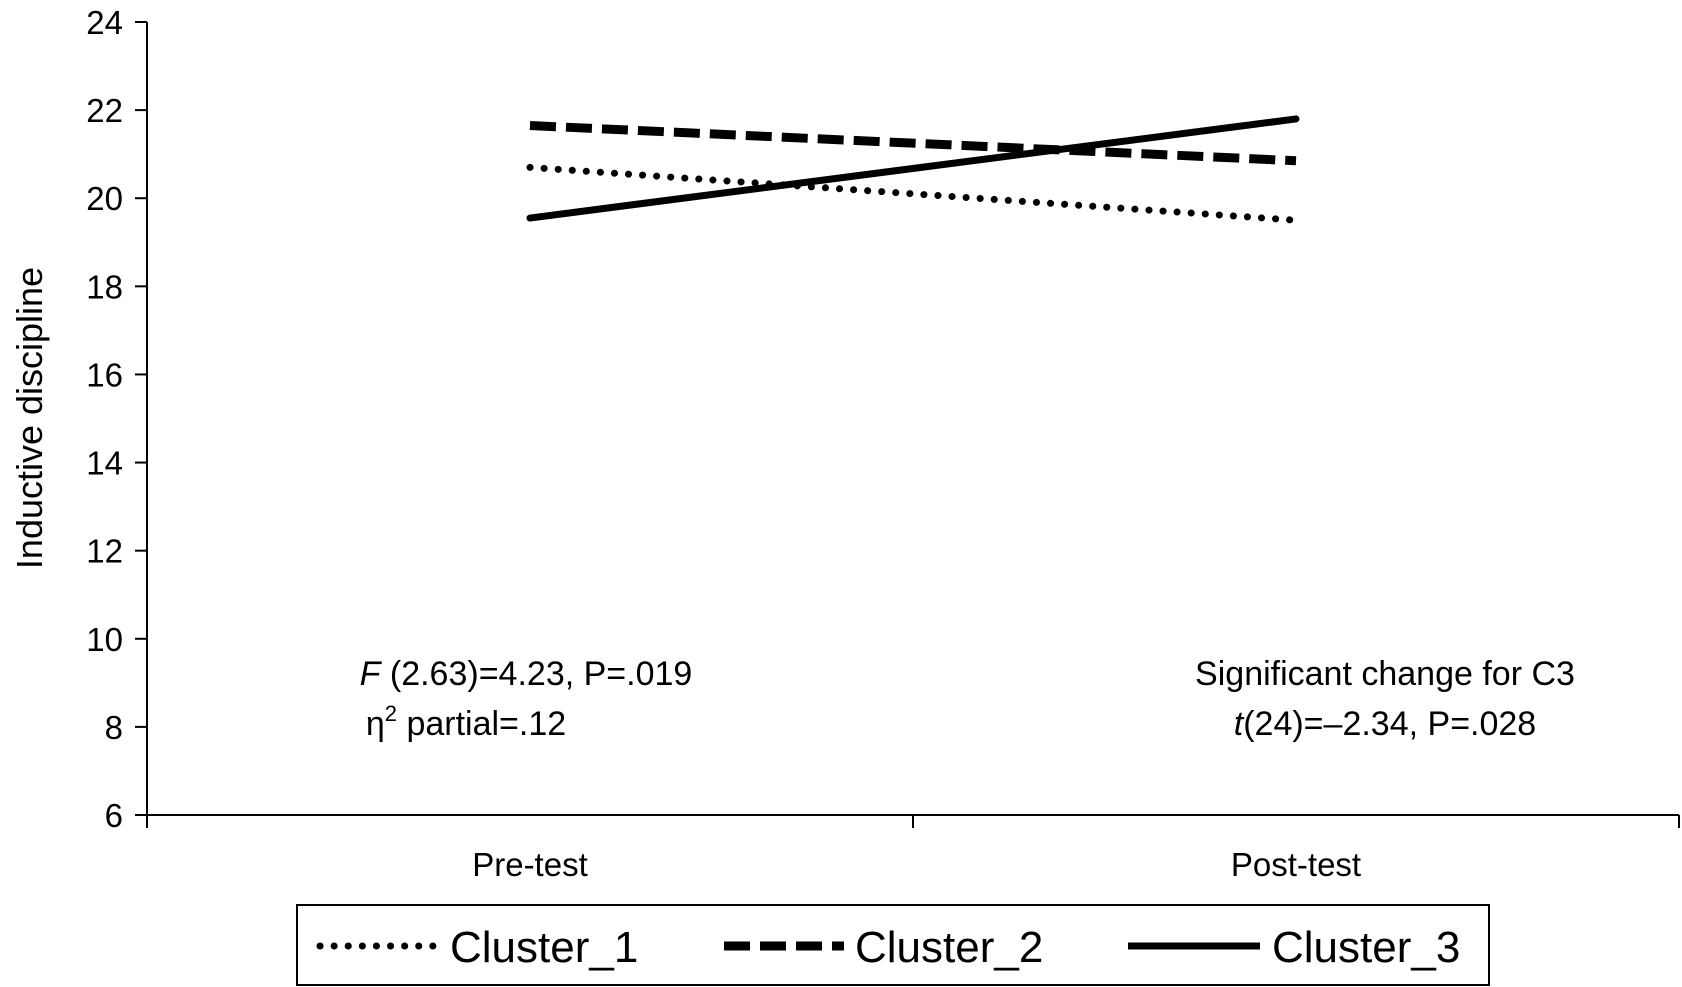  What do you see at coordinates (1385, 724) in the screenshot?
I see `ttest-annotation-line2: t(24)=–2.34, P=.028` at bounding box center [1385, 724].